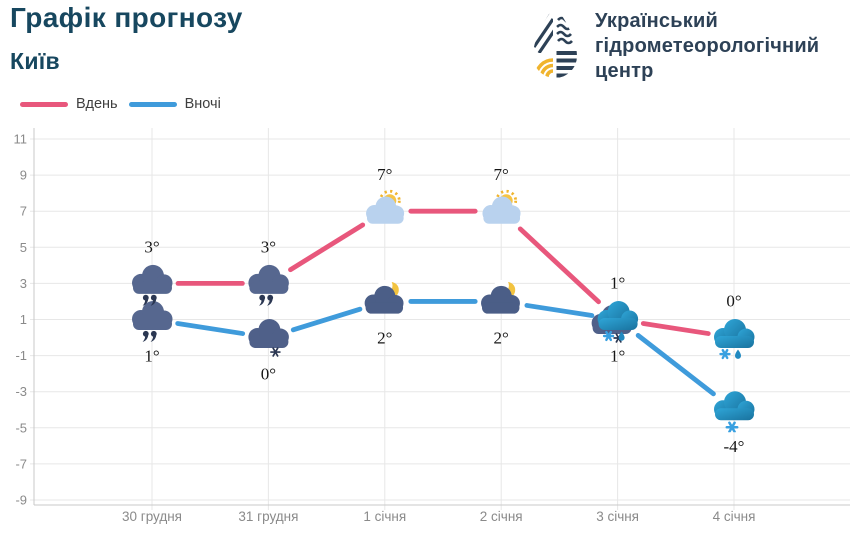  I want to click on page-subtitle: Київ, so click(35, 61).